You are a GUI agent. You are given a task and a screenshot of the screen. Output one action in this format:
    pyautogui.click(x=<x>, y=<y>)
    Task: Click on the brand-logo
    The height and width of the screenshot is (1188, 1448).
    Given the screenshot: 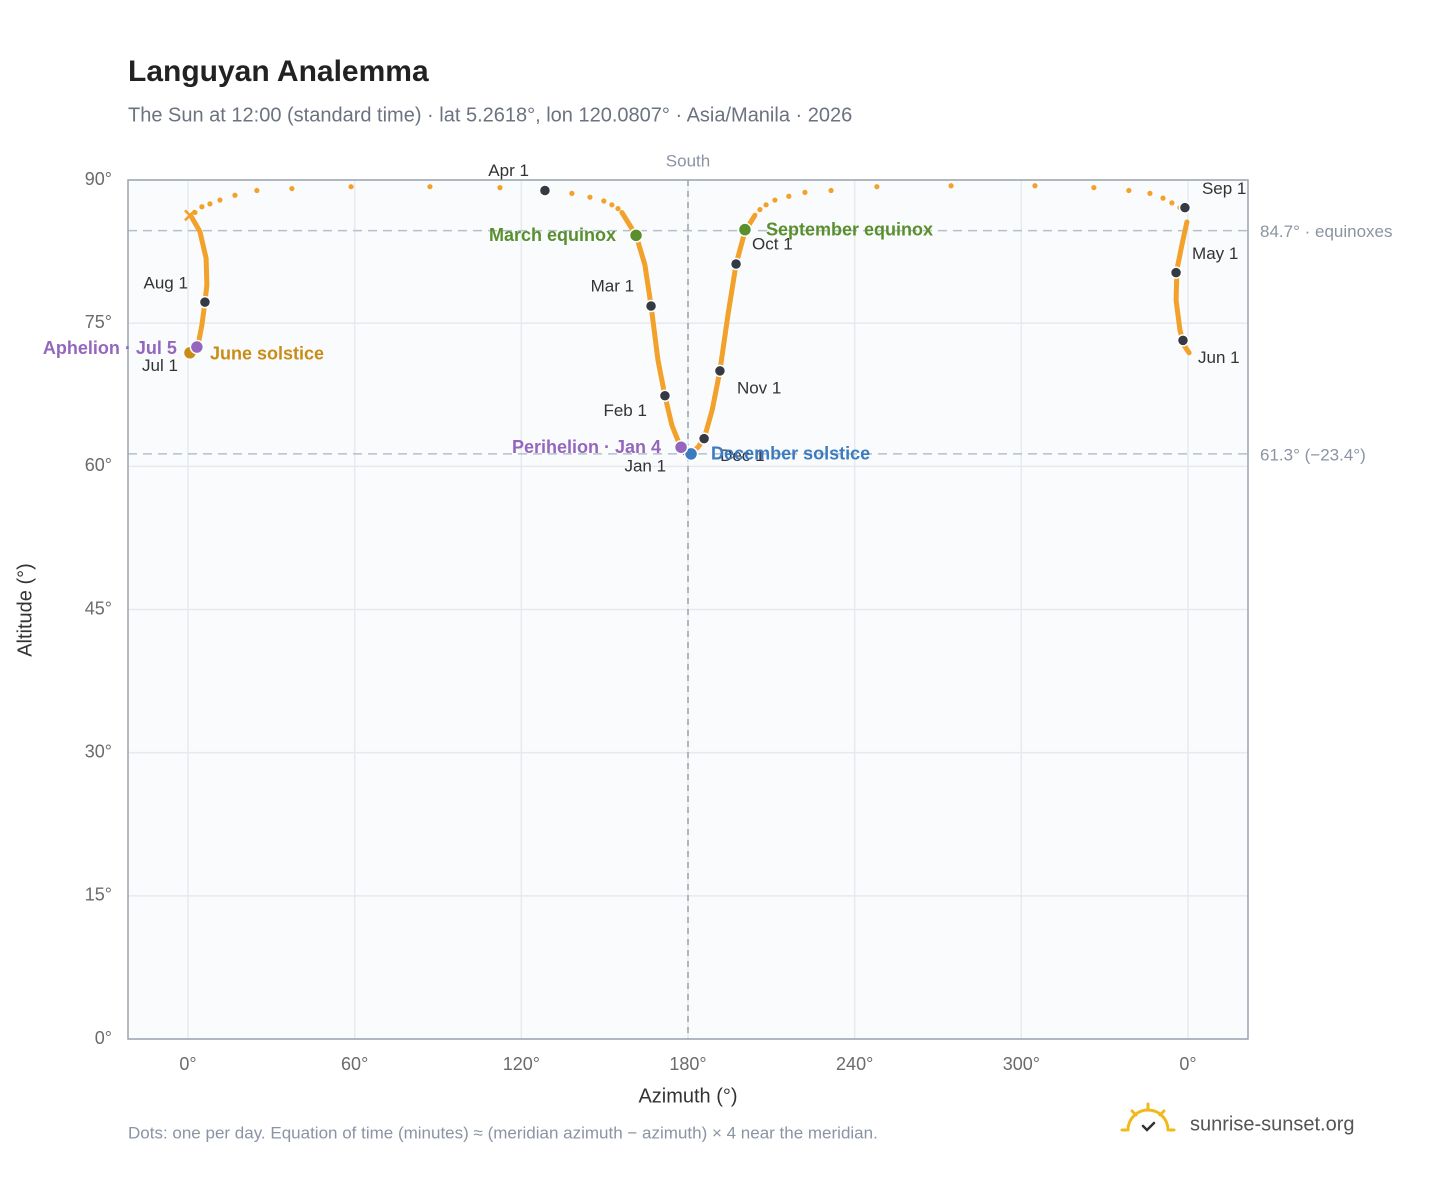 What is the action you would take?
    pyautogui.click(x=1148, y=1117)
    